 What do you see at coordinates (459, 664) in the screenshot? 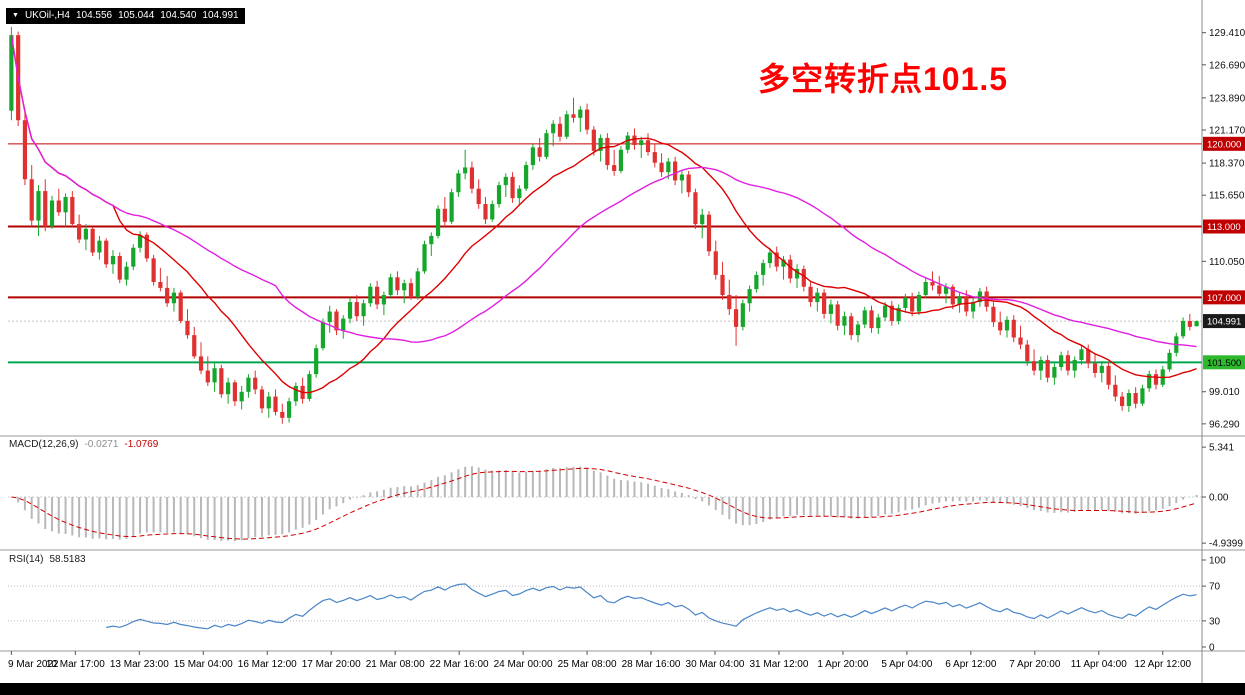
I see `time-tick-label: 22 Mar 16:00` at bounding box center [459, 664].